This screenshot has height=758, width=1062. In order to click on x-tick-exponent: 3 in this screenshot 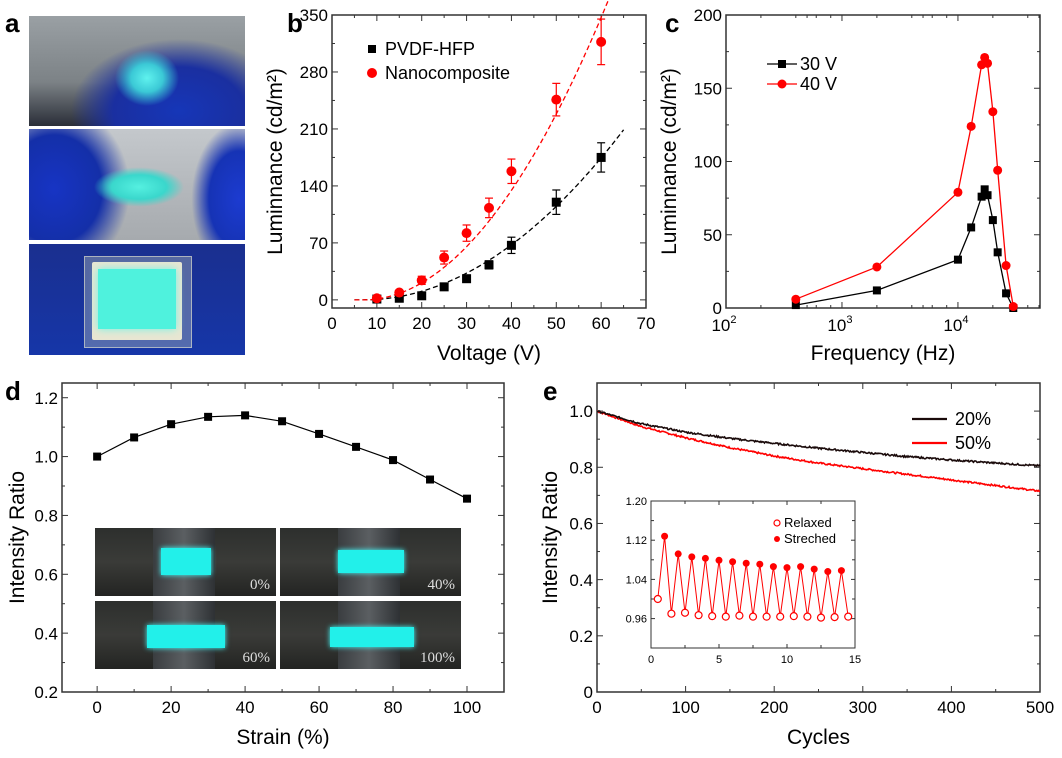, I will do `click(849, 320)`.